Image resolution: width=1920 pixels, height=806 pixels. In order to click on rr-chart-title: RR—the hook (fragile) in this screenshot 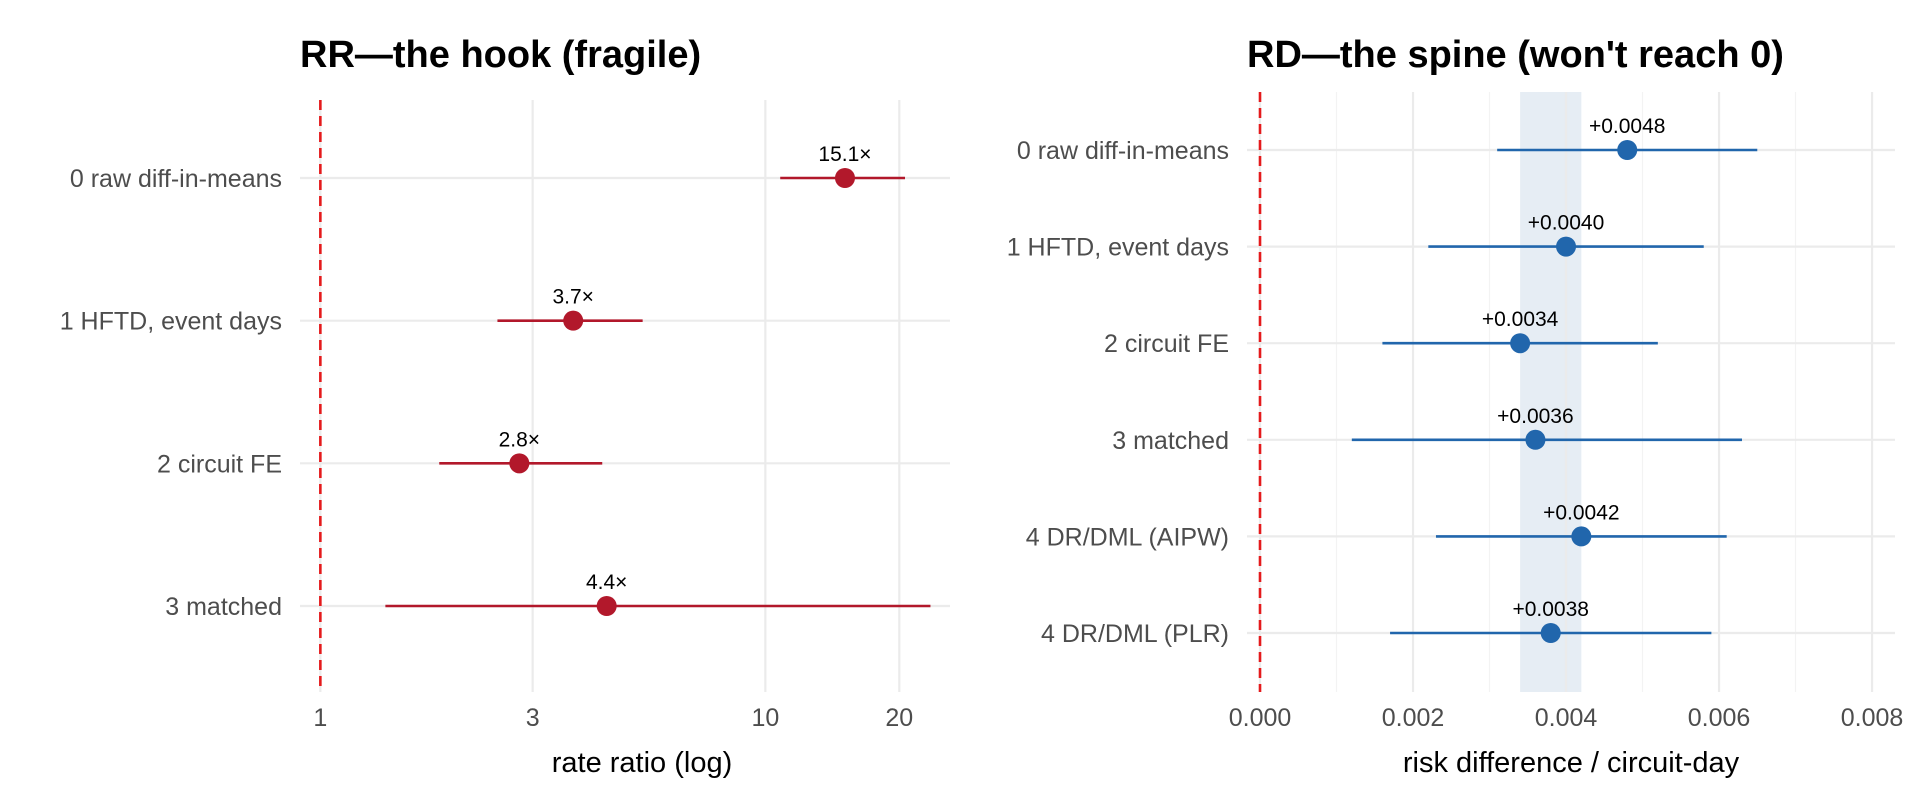, I will do `click(500, 55)`.